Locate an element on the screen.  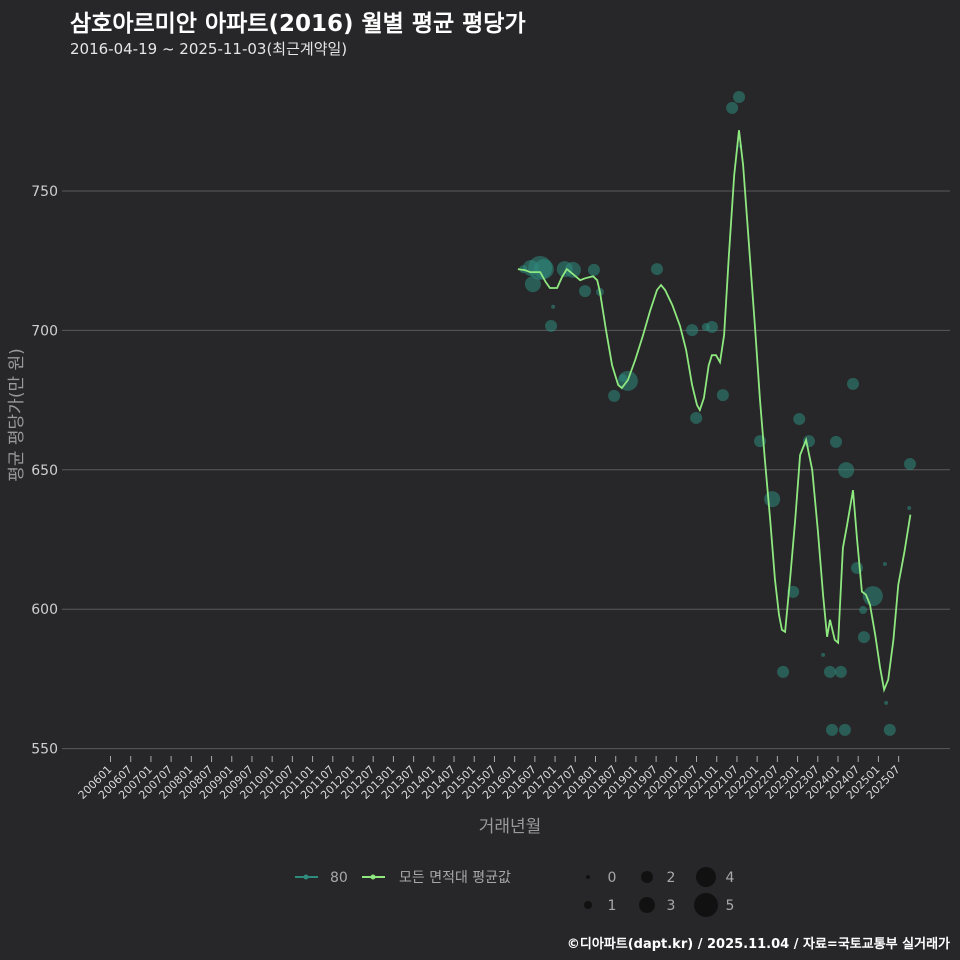
legend-key-average-dot is located at coordinates (373, 877).